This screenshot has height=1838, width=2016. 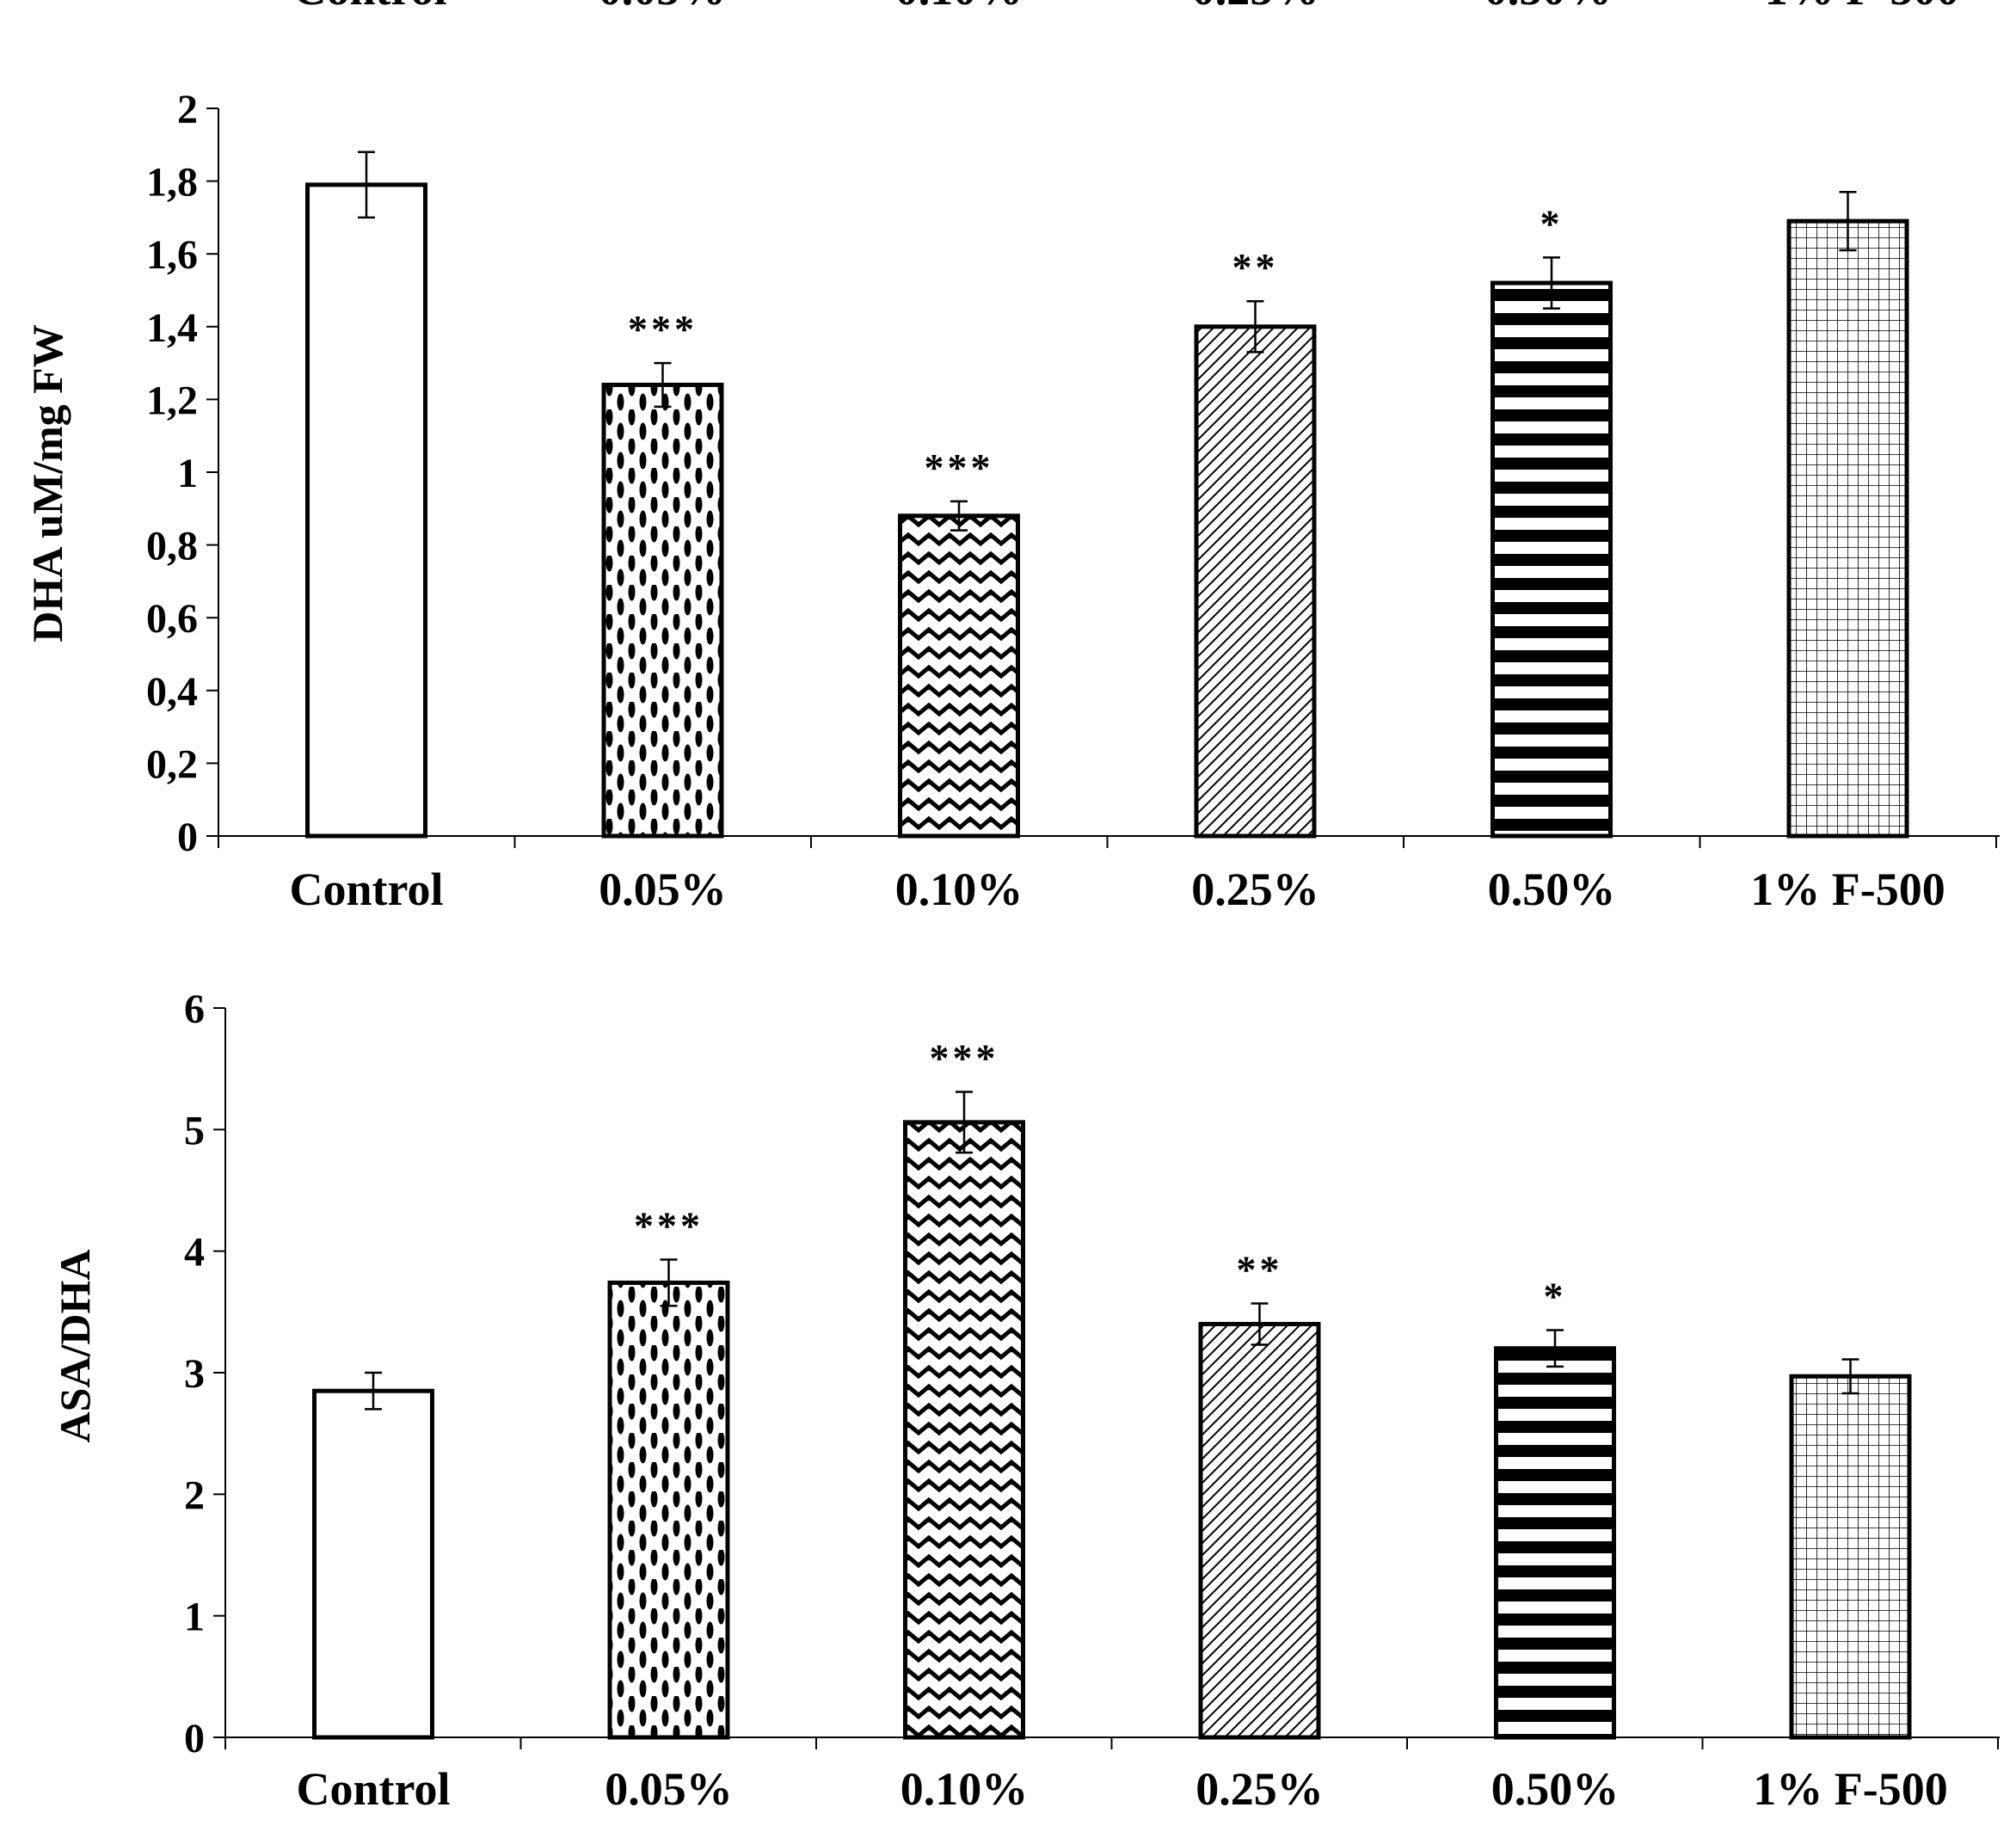 I want to click on y-tick-label: 1,2, so click(x=172, y=400).